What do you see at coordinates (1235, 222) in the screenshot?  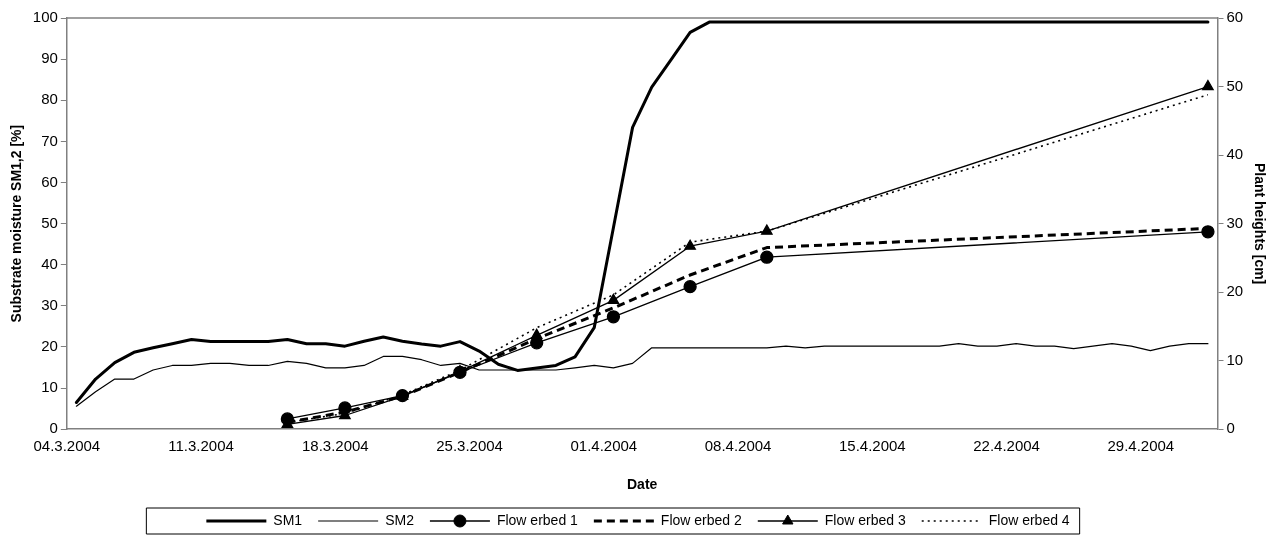 I see `y2-tick-label: 30` at bounding box center [1235, 222].